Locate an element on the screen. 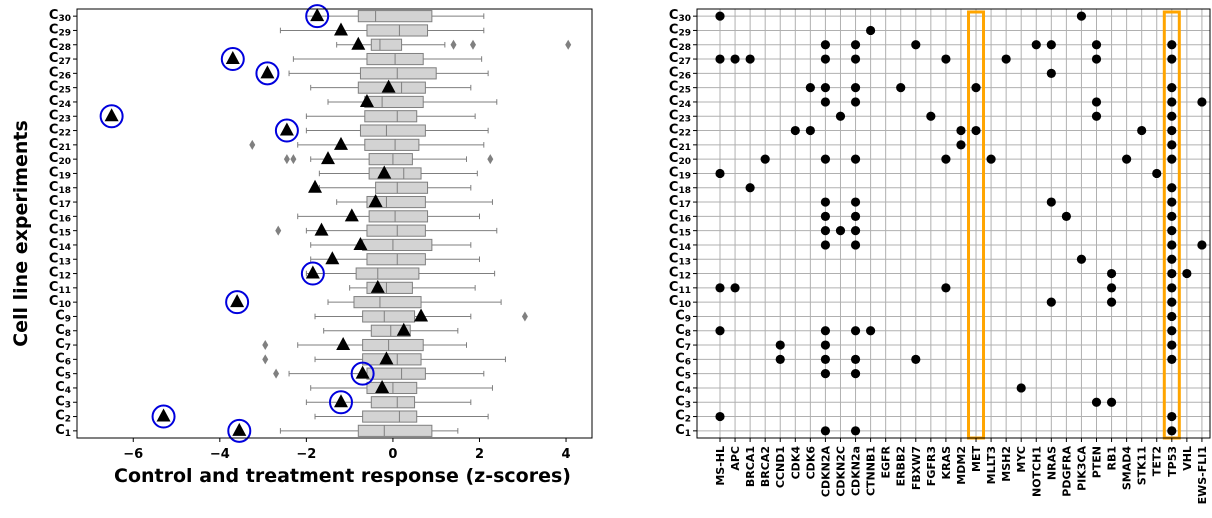  gene-label: NRAS is located at coordinates (1051, 463).